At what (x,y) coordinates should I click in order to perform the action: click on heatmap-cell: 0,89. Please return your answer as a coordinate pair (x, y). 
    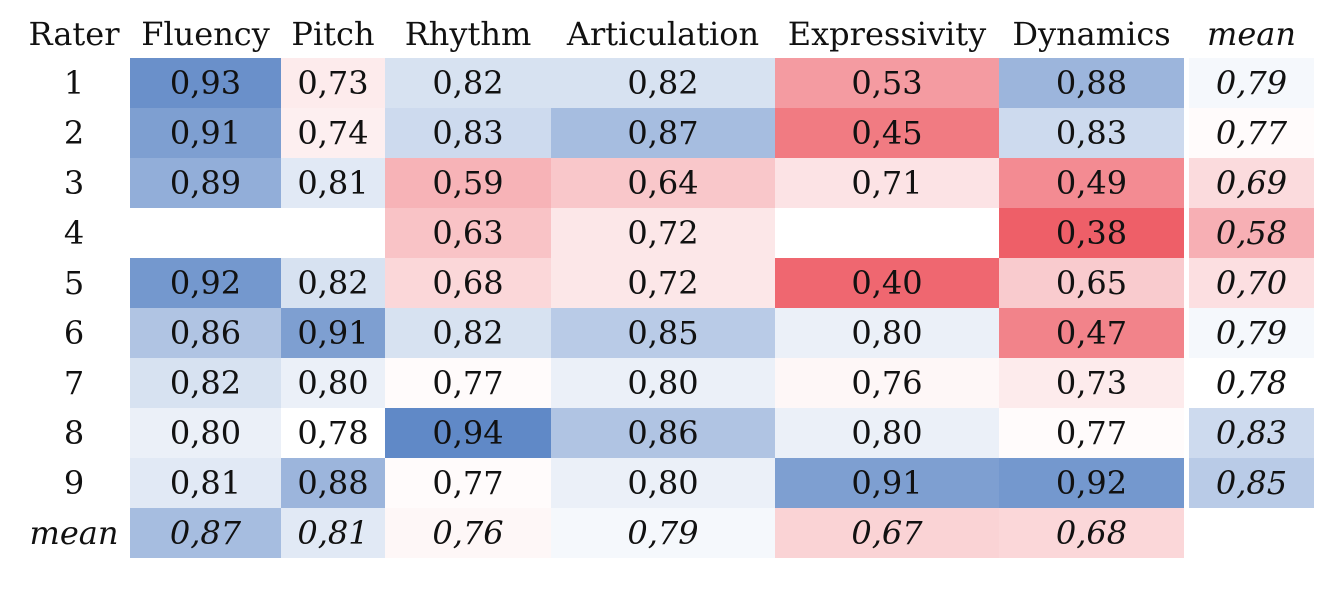
    Looking at the image, I should click on (205, 183).